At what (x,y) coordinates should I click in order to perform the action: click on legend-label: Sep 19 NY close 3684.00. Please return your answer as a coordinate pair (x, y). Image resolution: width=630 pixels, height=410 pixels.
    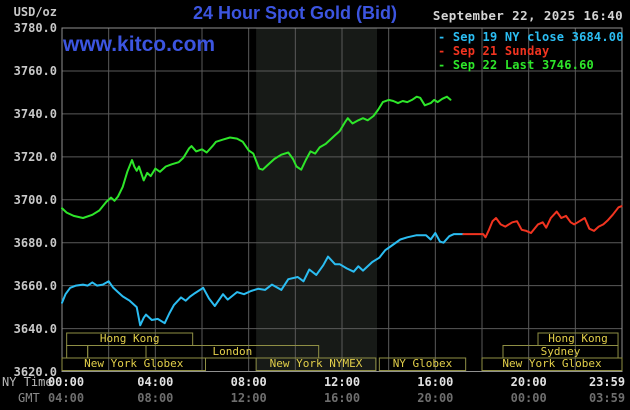
    Looking at the image, I should click on (538, 37).